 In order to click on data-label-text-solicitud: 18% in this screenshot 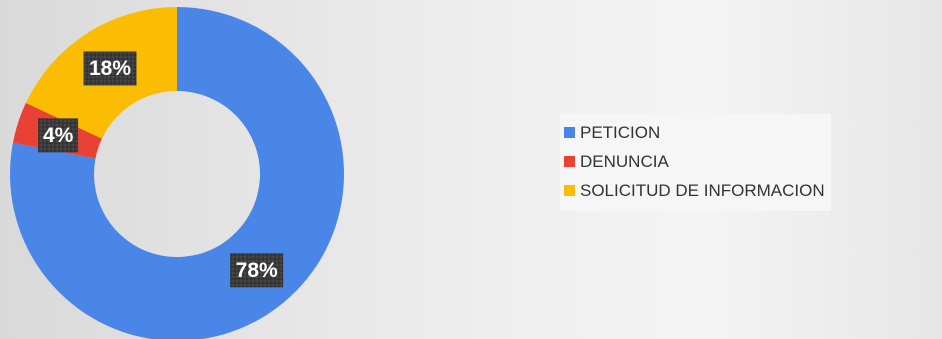, I will do `click(110, 68)`.